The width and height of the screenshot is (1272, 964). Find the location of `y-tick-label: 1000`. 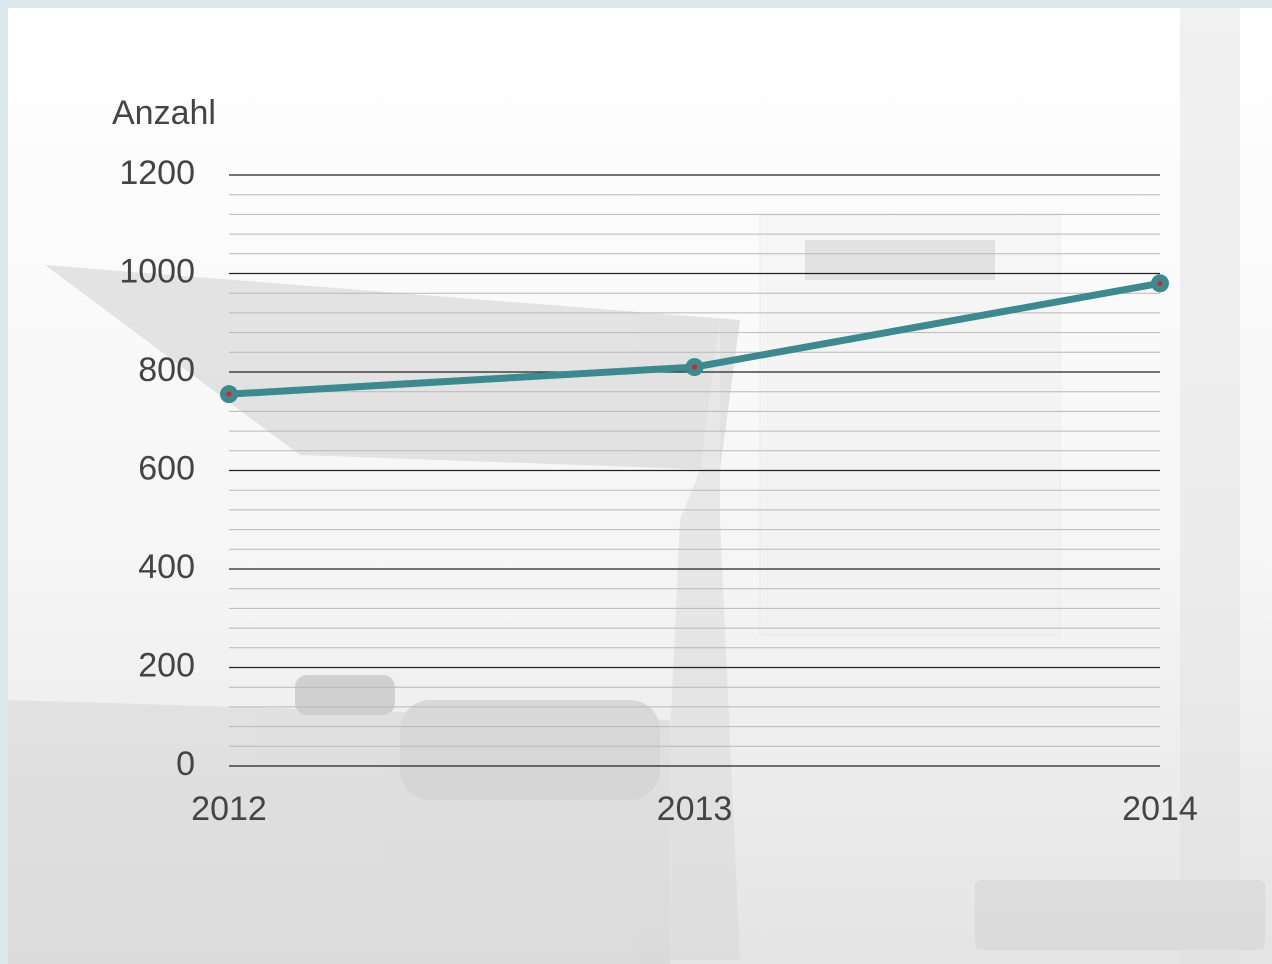

y-tick-label: 1000 is located at coordinates (157, 271).